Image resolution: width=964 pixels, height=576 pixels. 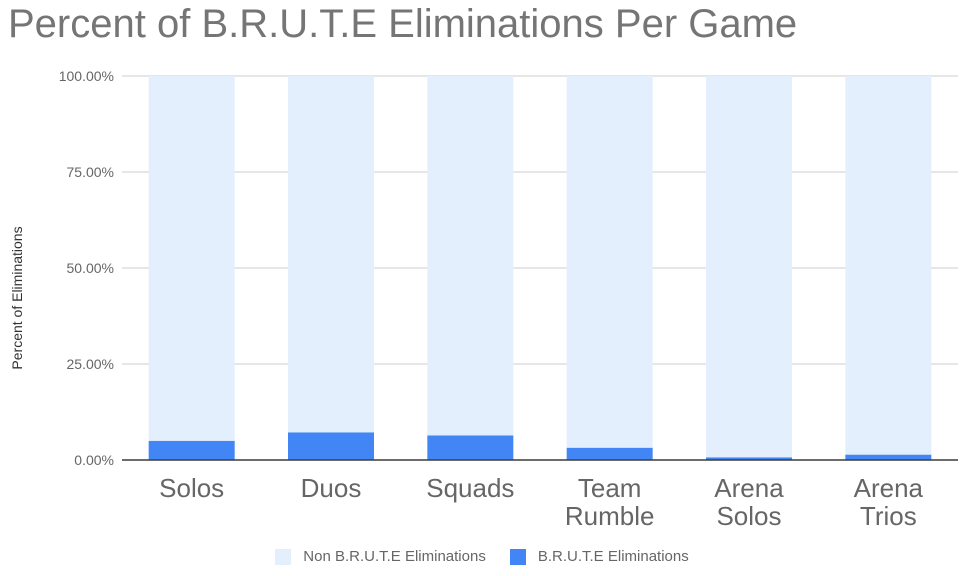 I want to click on x-tick-label: Arena Trios, so click(x=889, y=502).